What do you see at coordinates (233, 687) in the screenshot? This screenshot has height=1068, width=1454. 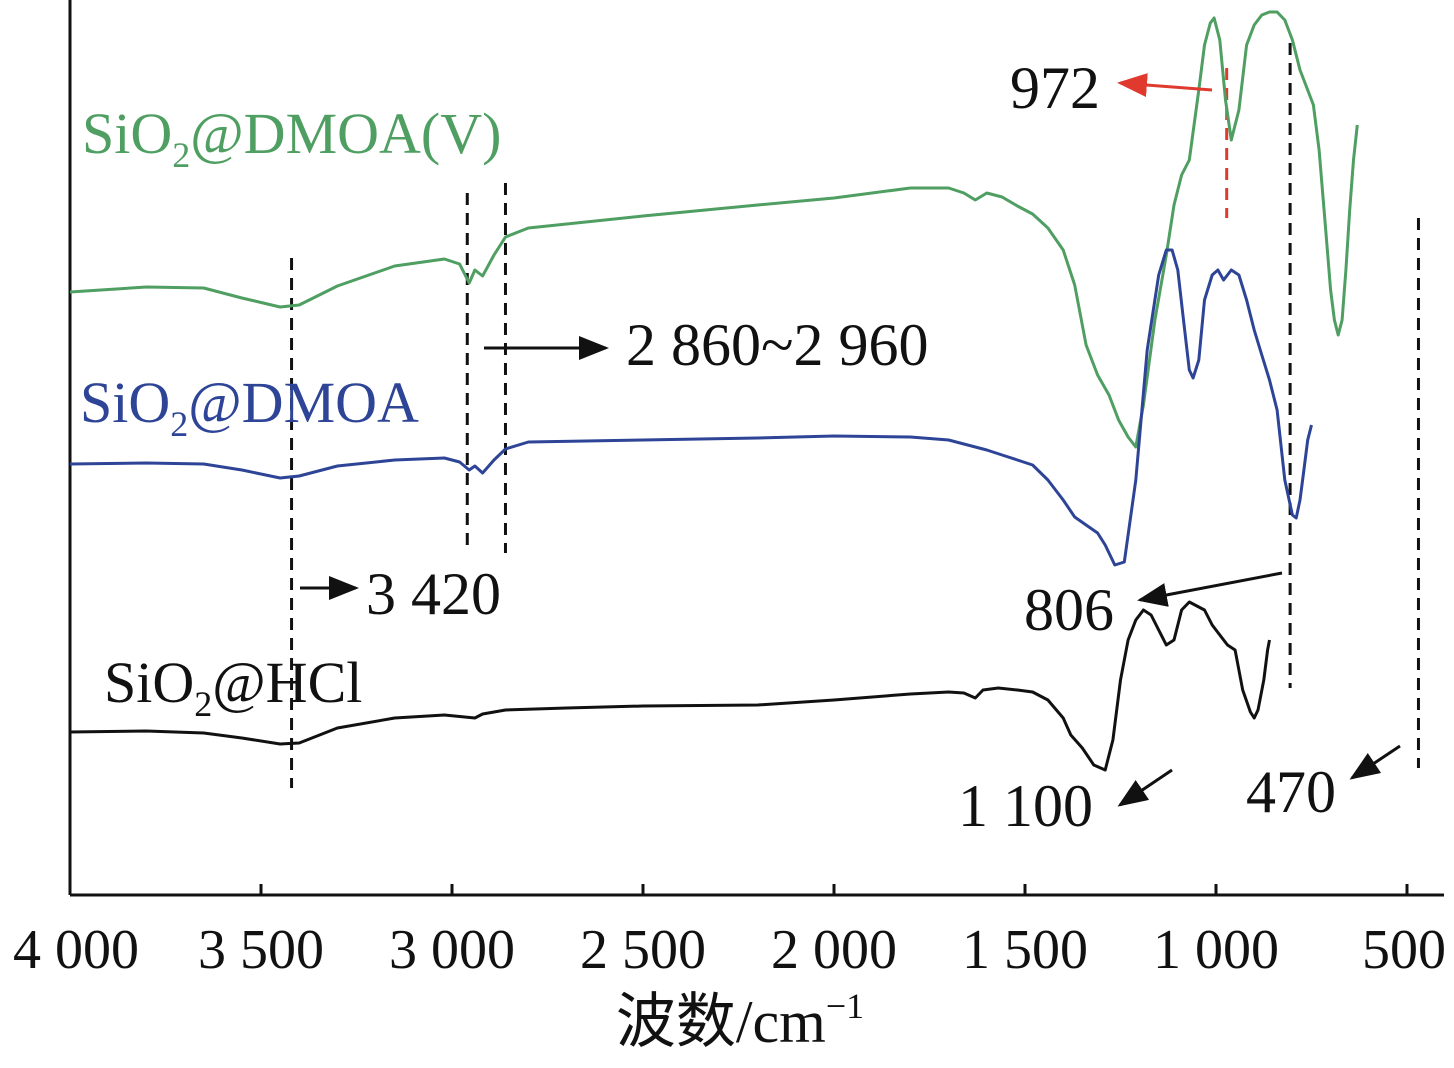 I see `series-label-hcl: SiO2@HCl` at bounding box center [233, 687].